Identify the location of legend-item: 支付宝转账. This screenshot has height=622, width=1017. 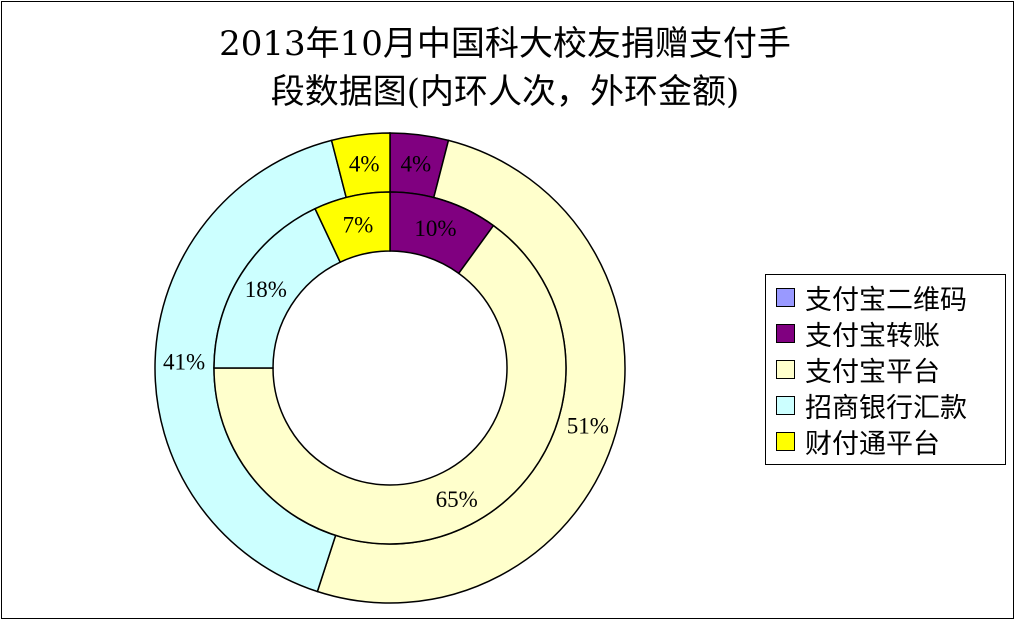
(890, 333).